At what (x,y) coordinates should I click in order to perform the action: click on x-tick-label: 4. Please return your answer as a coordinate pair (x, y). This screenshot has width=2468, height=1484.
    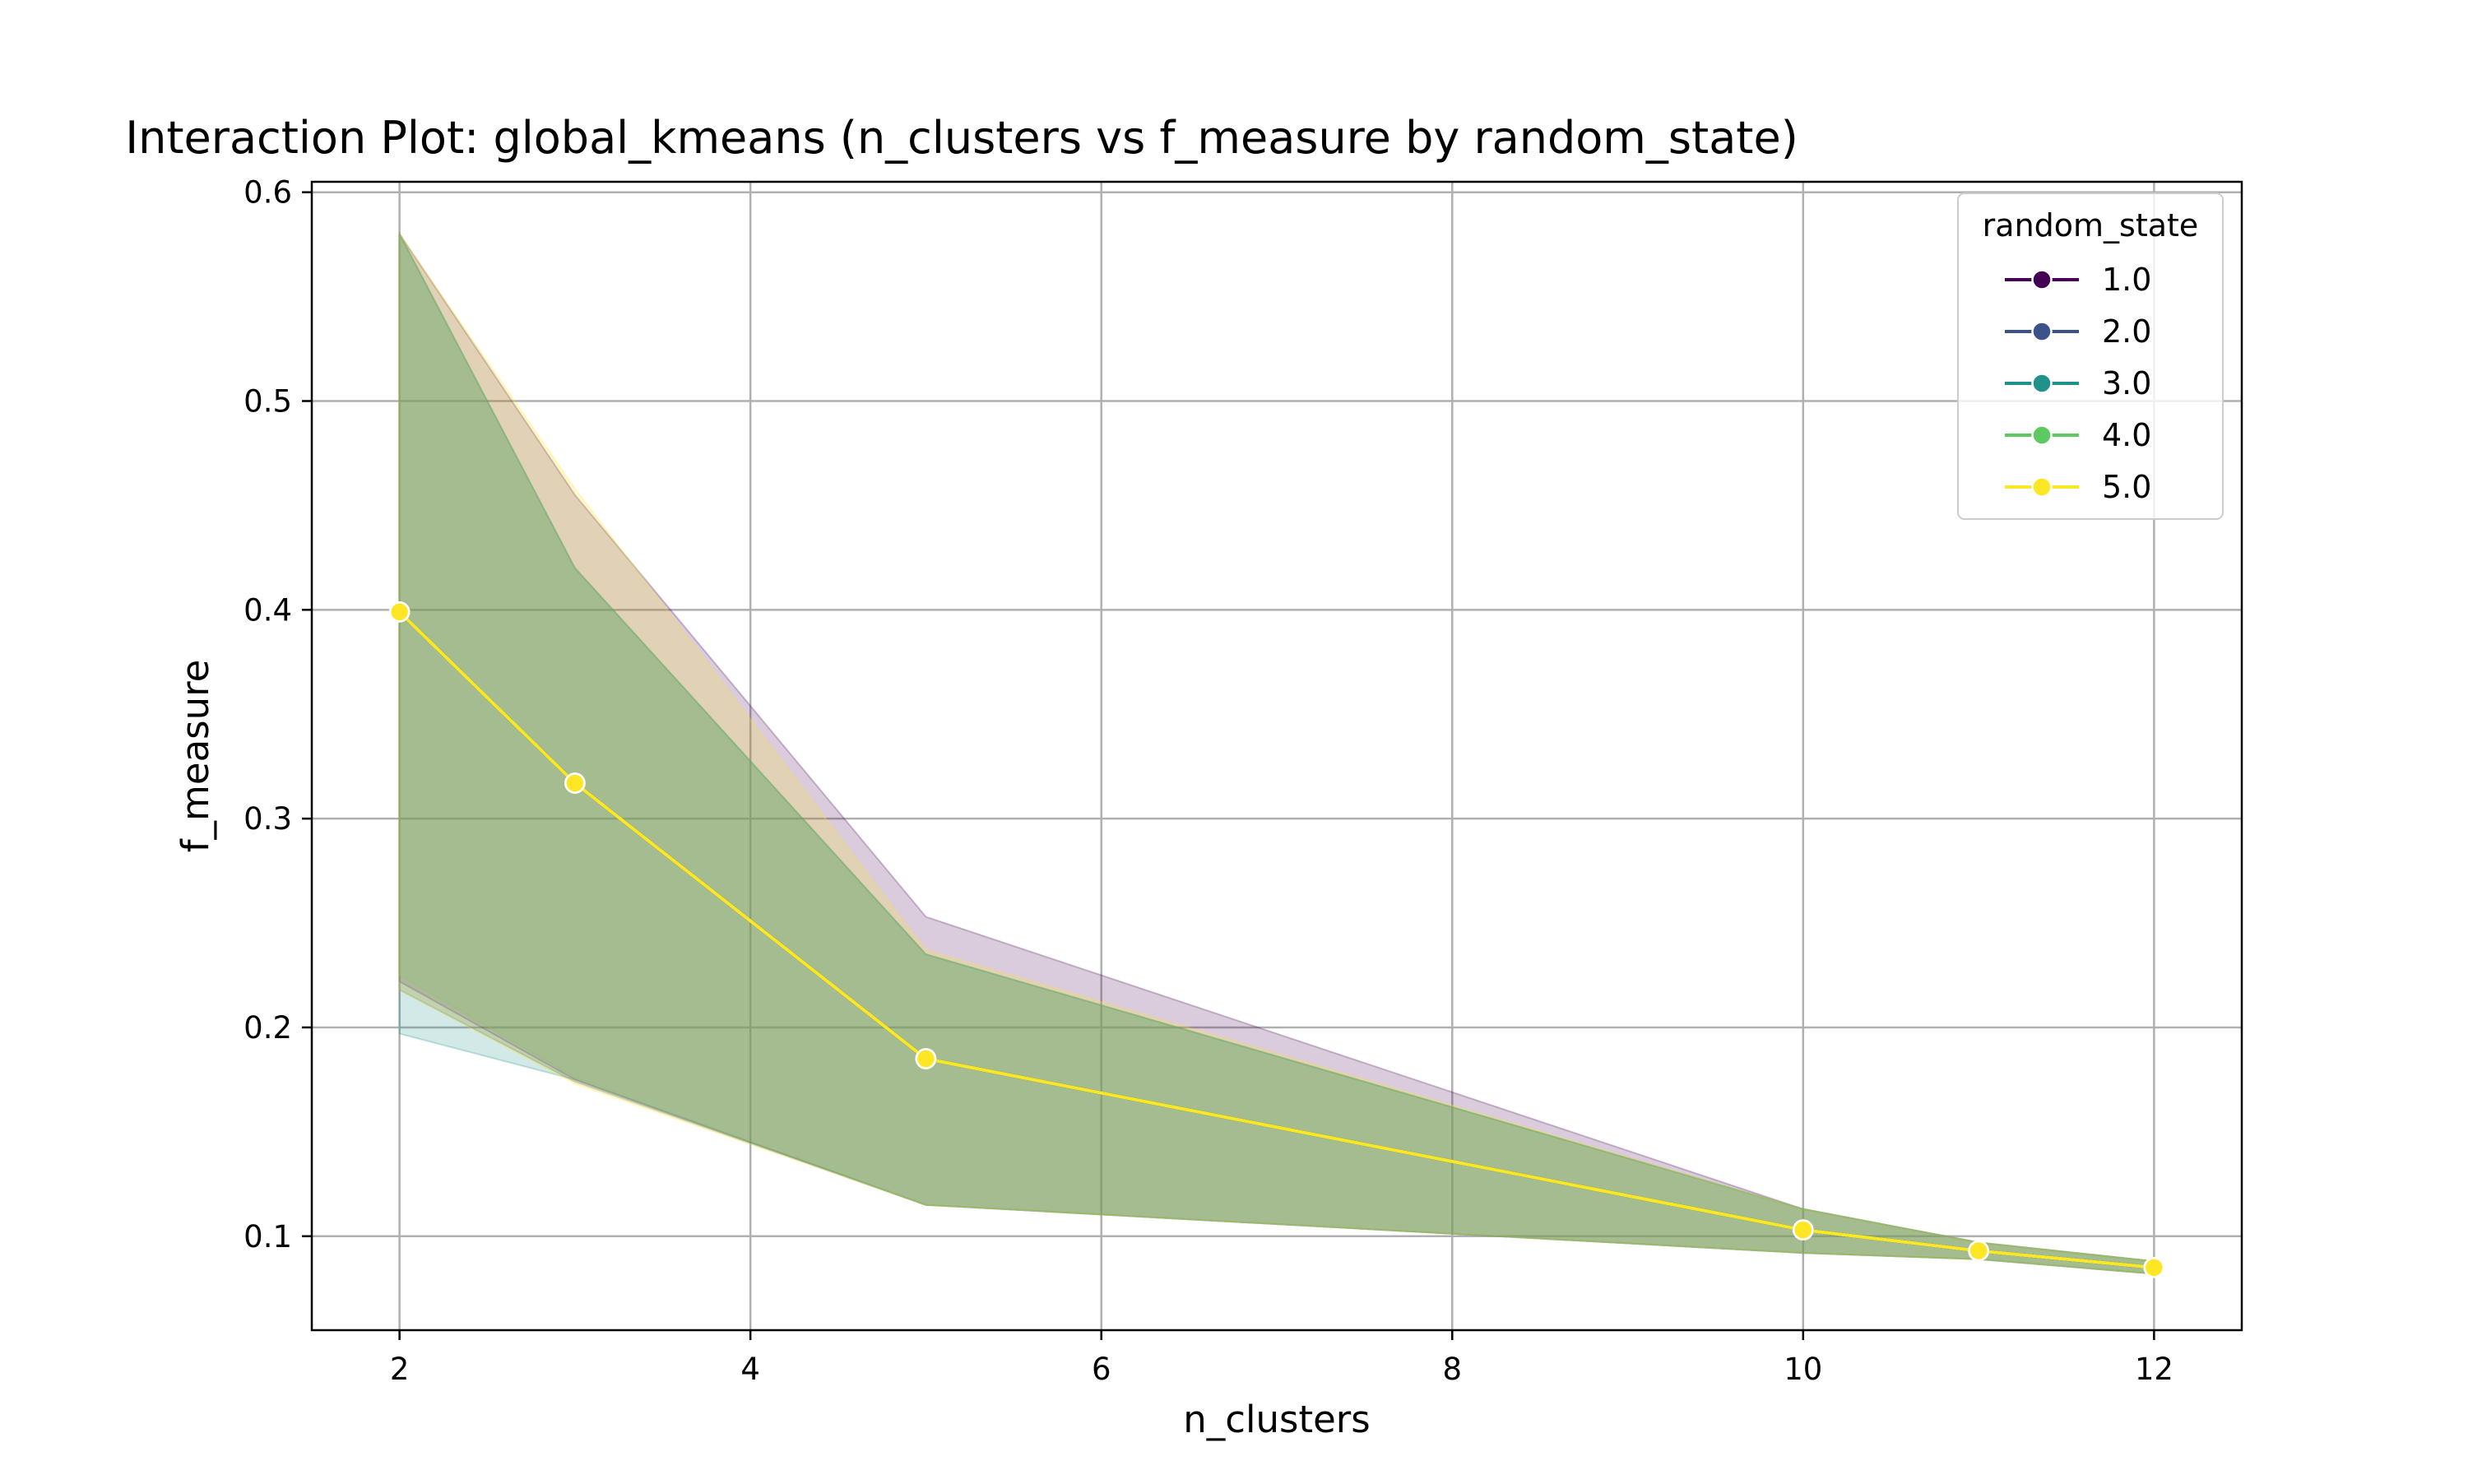
    Looking at the image, I should click on (750, 1369).